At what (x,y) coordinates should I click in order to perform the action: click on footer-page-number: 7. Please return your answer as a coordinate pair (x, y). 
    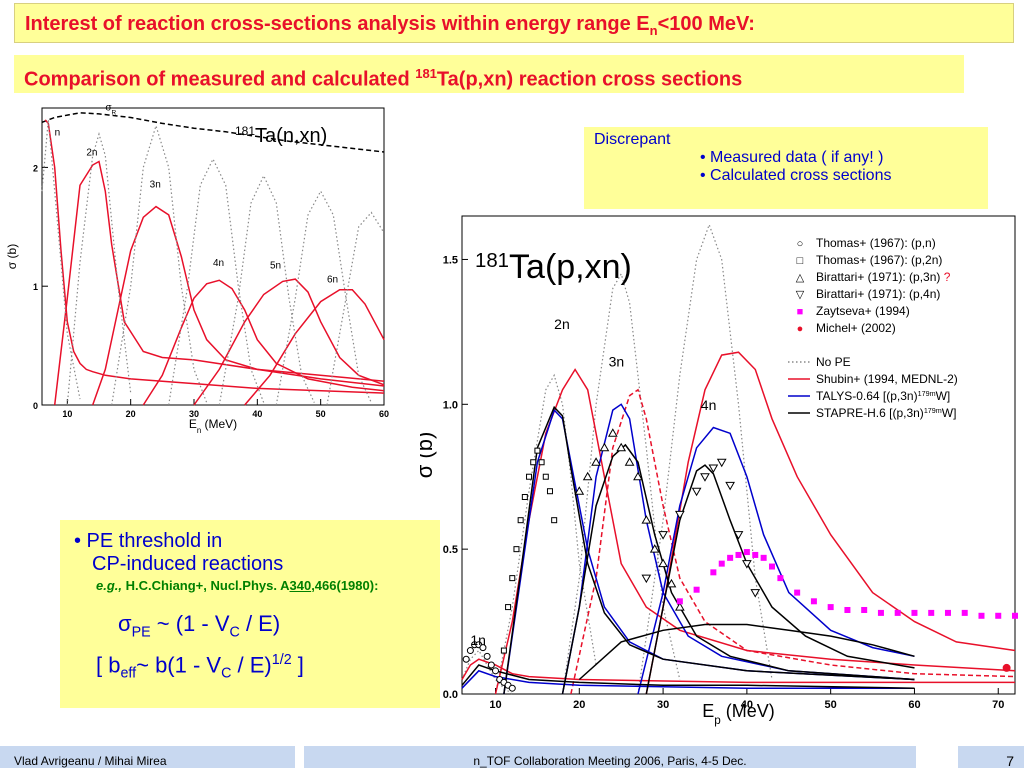
    Looking at the image, I should click on (991, 757).